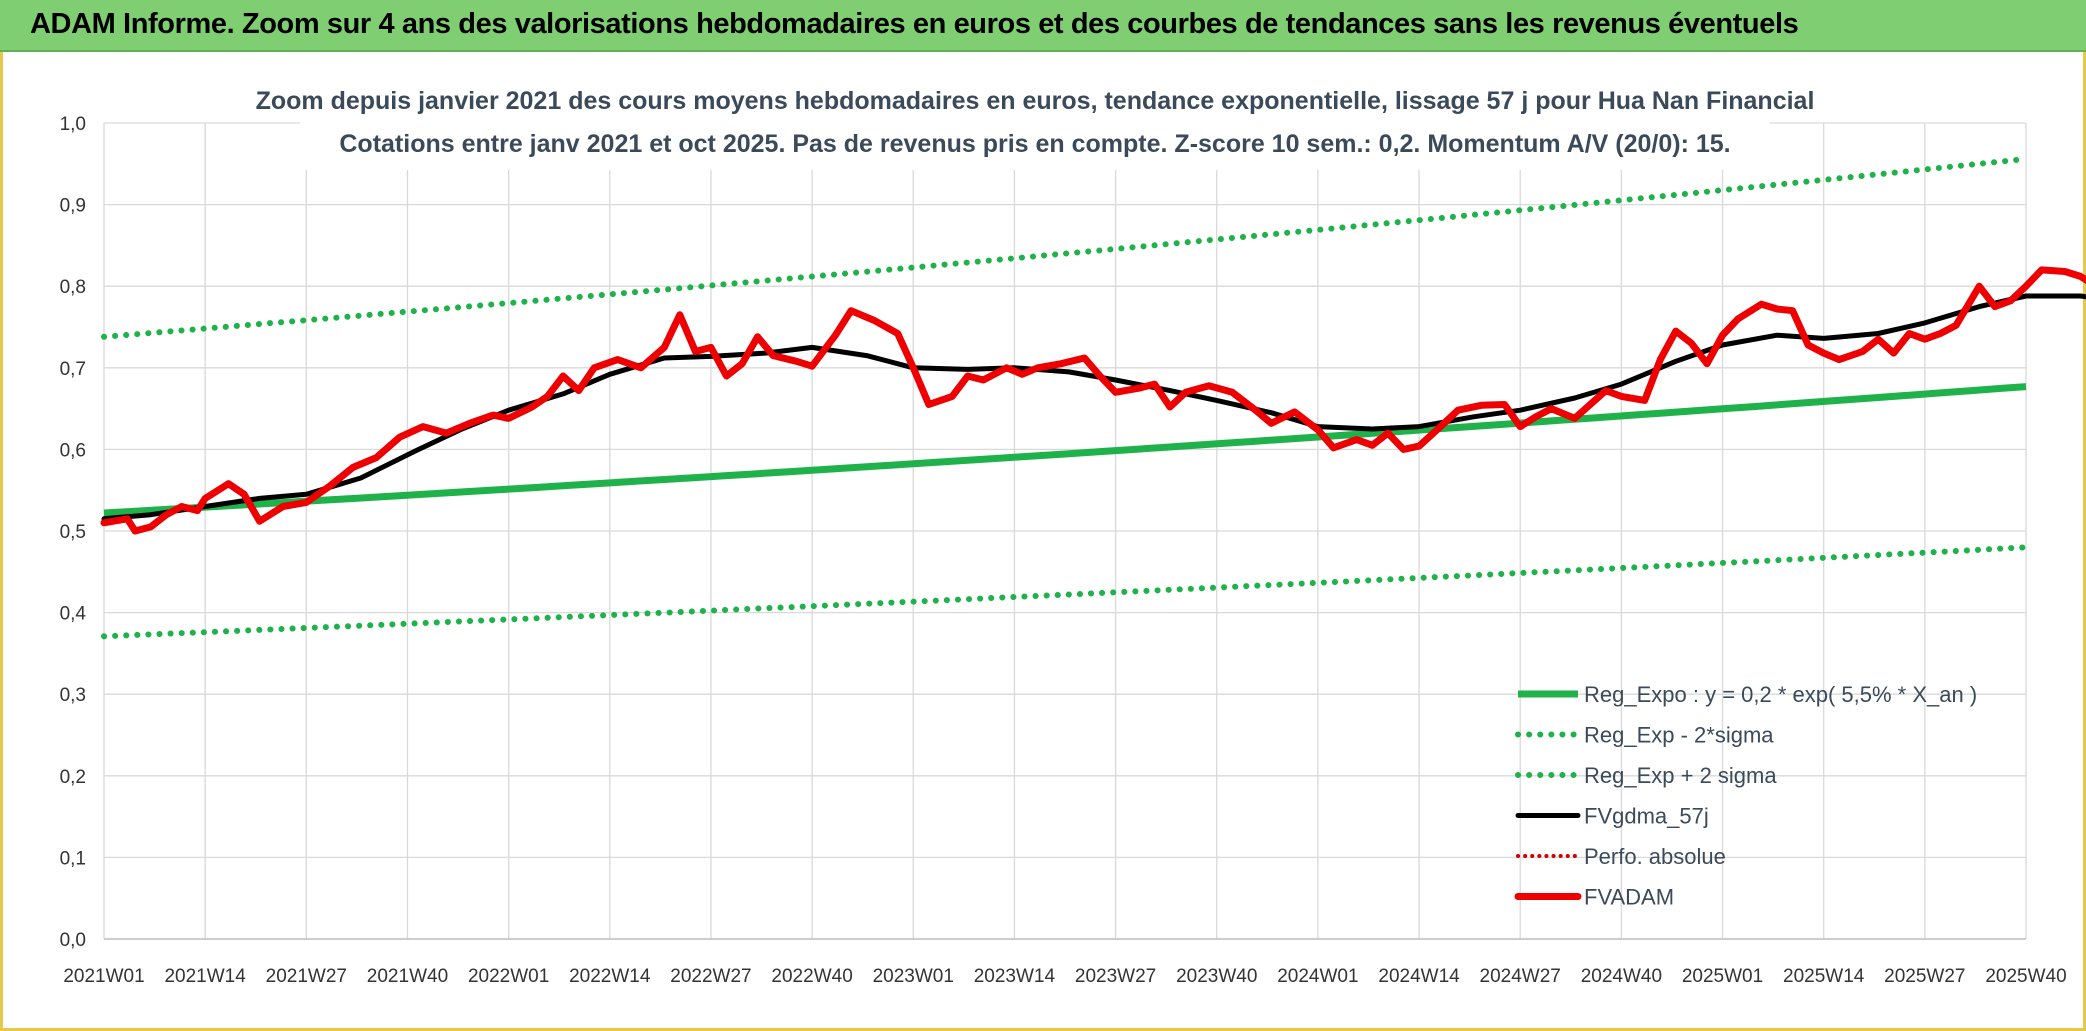  I want to click on x-tick-label: 2023W40, so click(1216, 976).